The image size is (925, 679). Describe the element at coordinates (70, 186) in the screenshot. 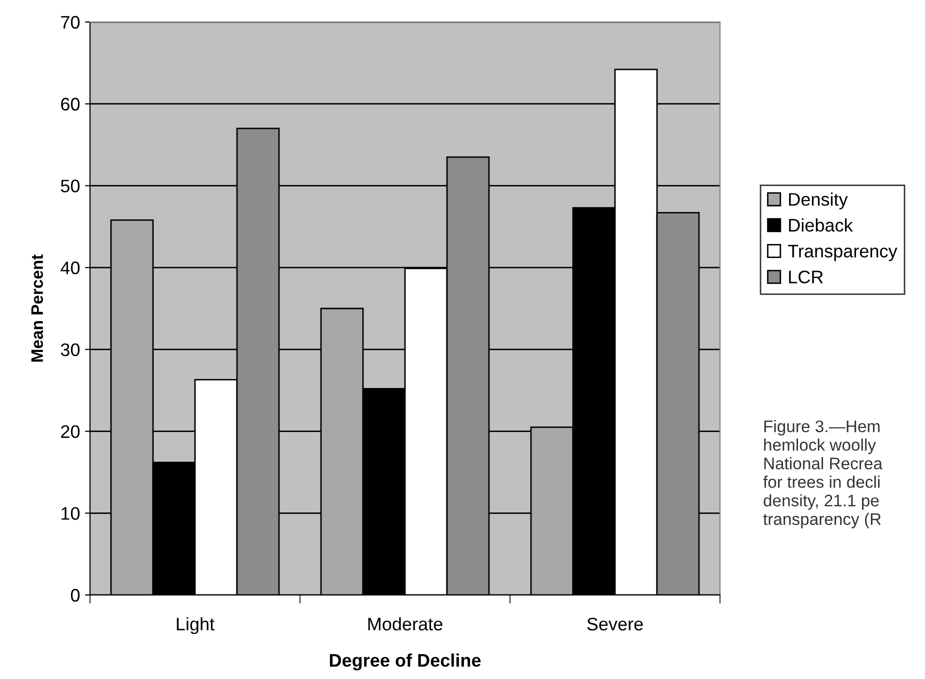

I see `y-tick-label: 50` at that location.